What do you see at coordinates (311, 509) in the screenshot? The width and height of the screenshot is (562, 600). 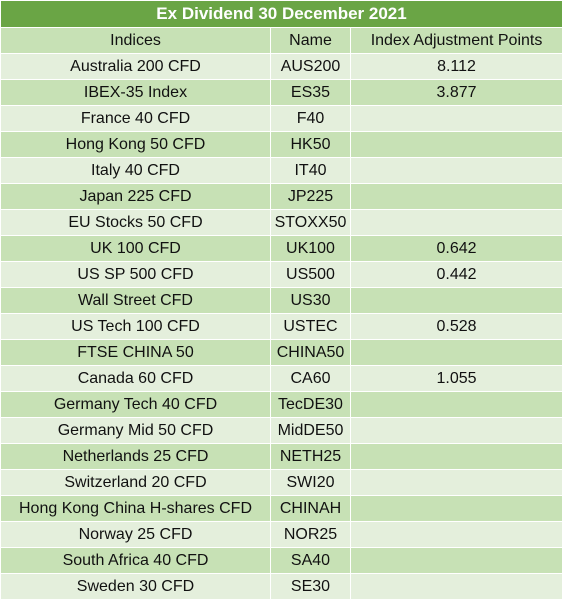 I see `cell-name: CHINAH` at bounding box center [311, 509].